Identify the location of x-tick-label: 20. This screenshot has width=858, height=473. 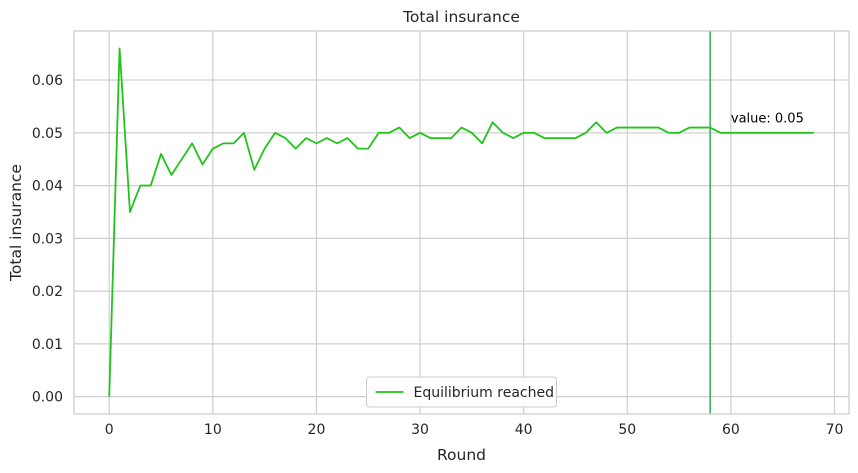
(317, 430).